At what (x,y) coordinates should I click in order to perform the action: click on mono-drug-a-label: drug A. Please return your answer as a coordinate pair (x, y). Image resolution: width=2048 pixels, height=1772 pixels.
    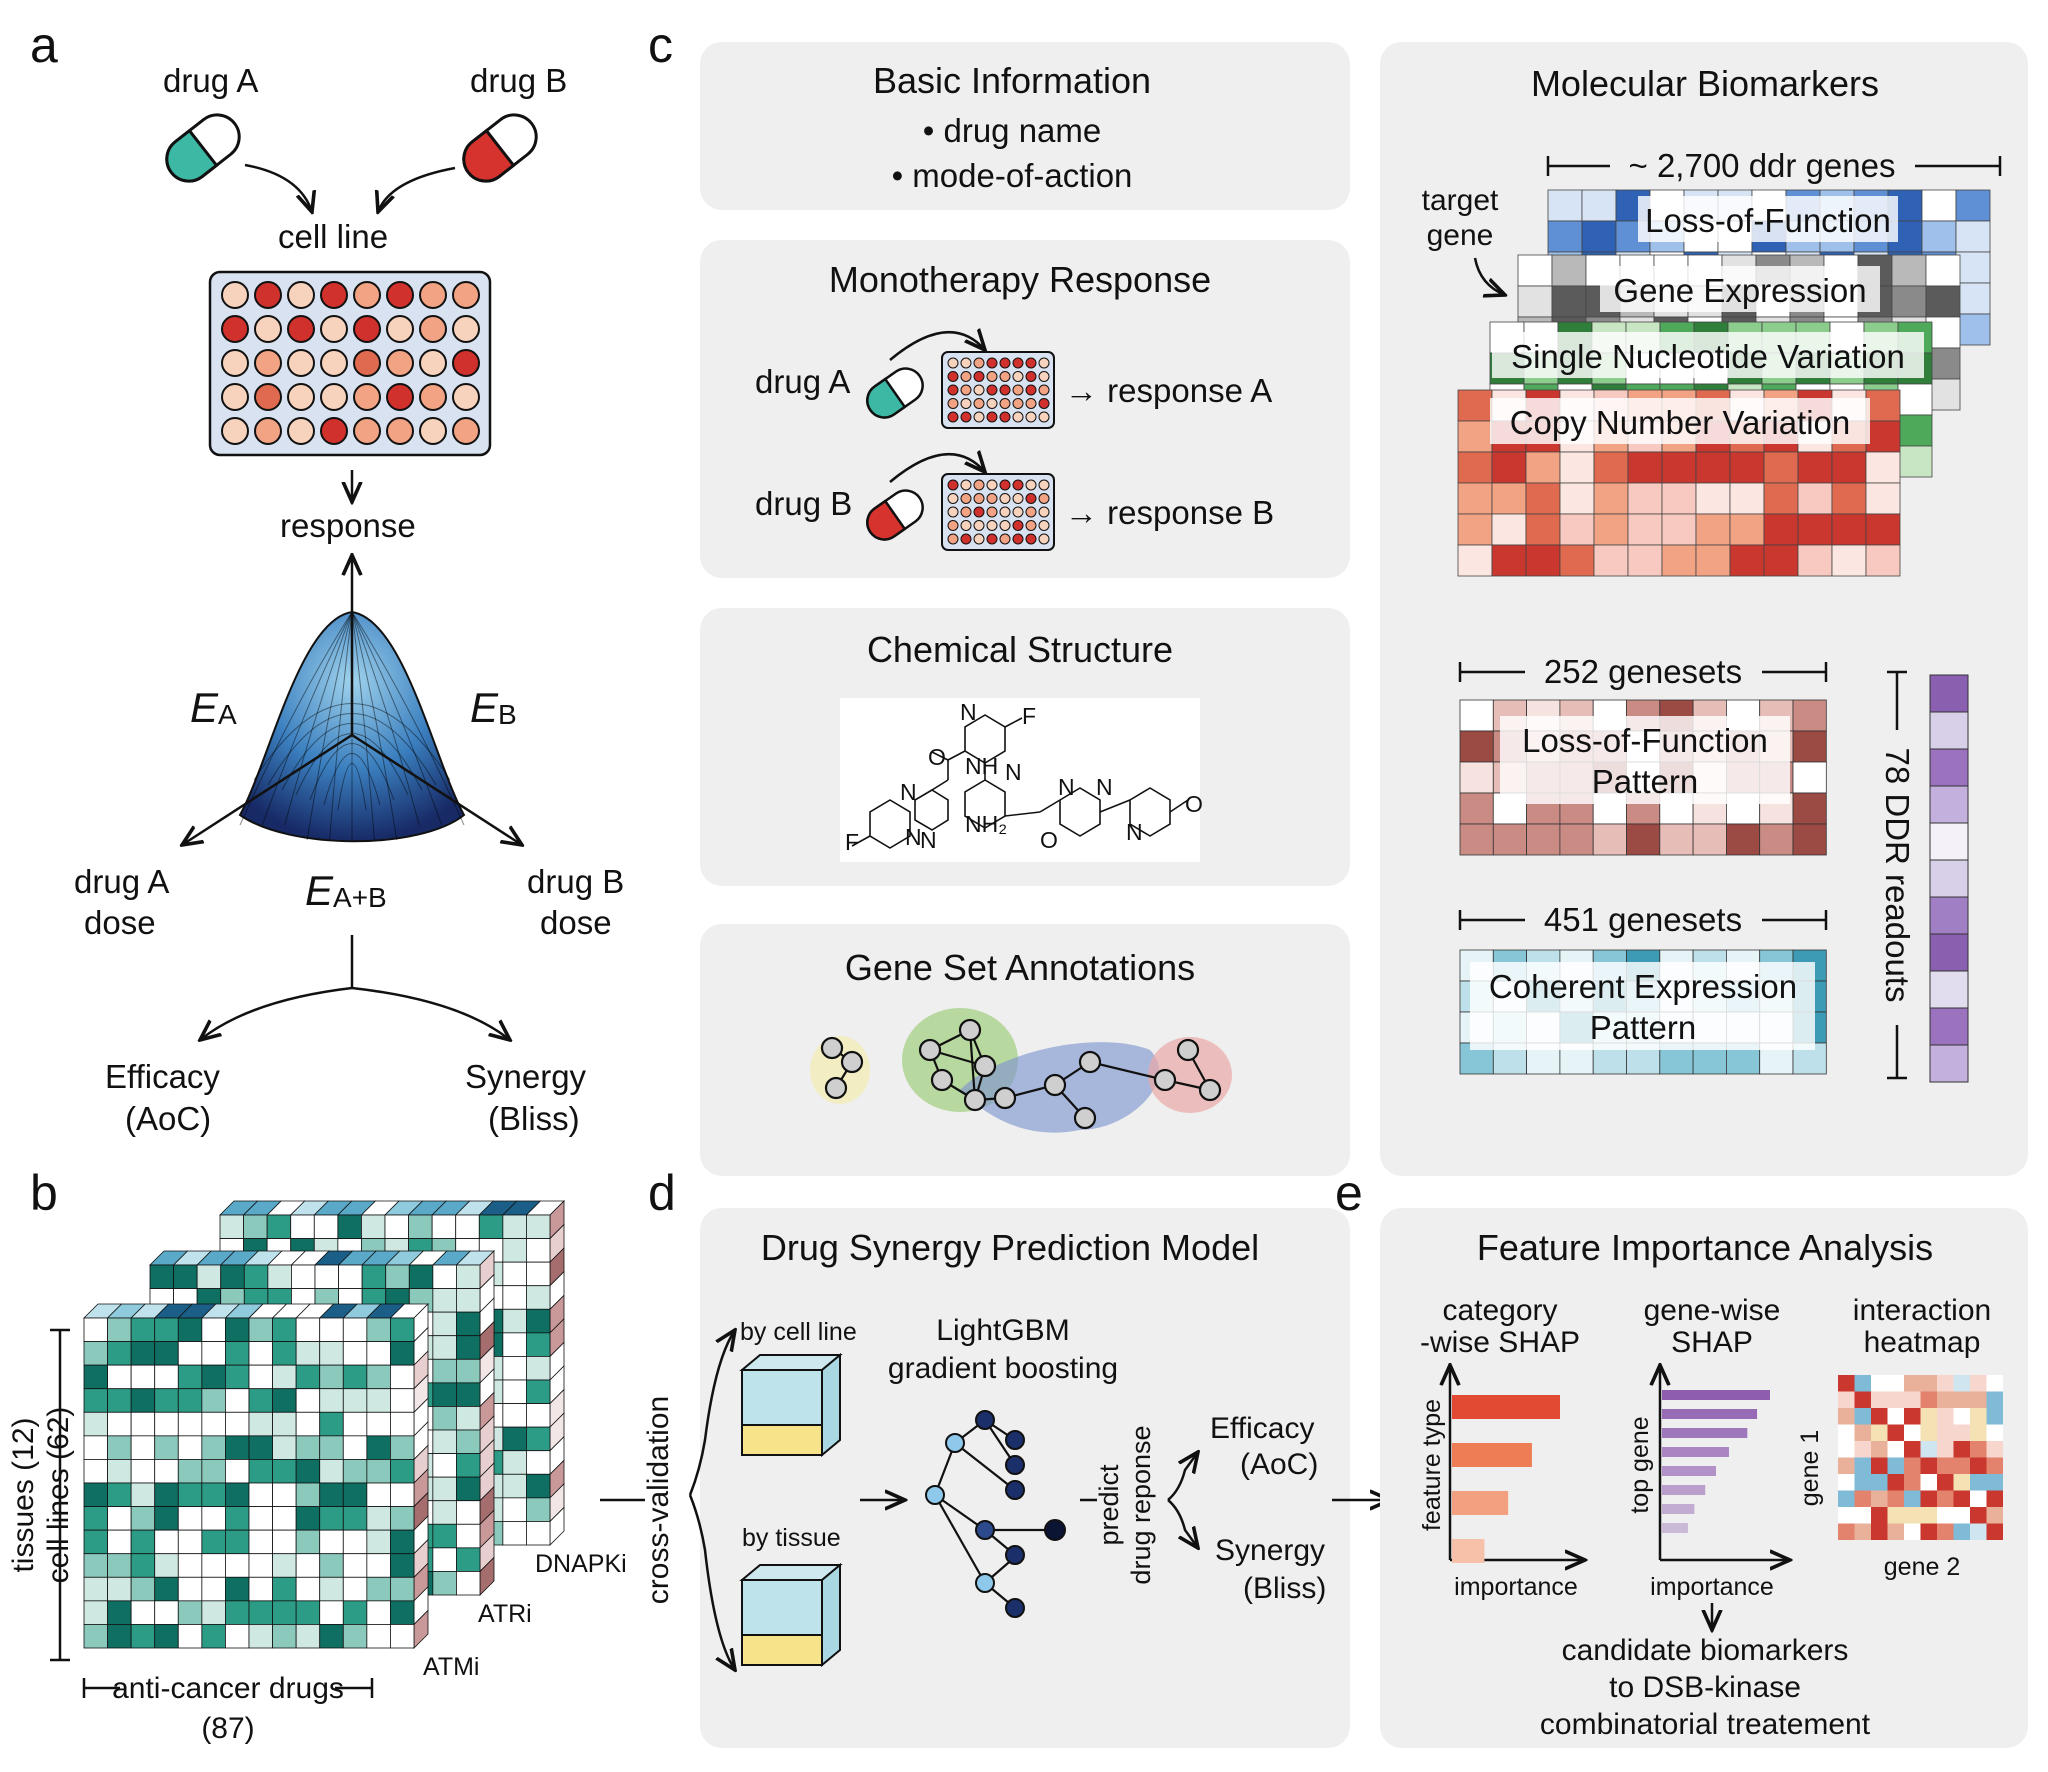
    Looking at the image, I should click on (802, 381).